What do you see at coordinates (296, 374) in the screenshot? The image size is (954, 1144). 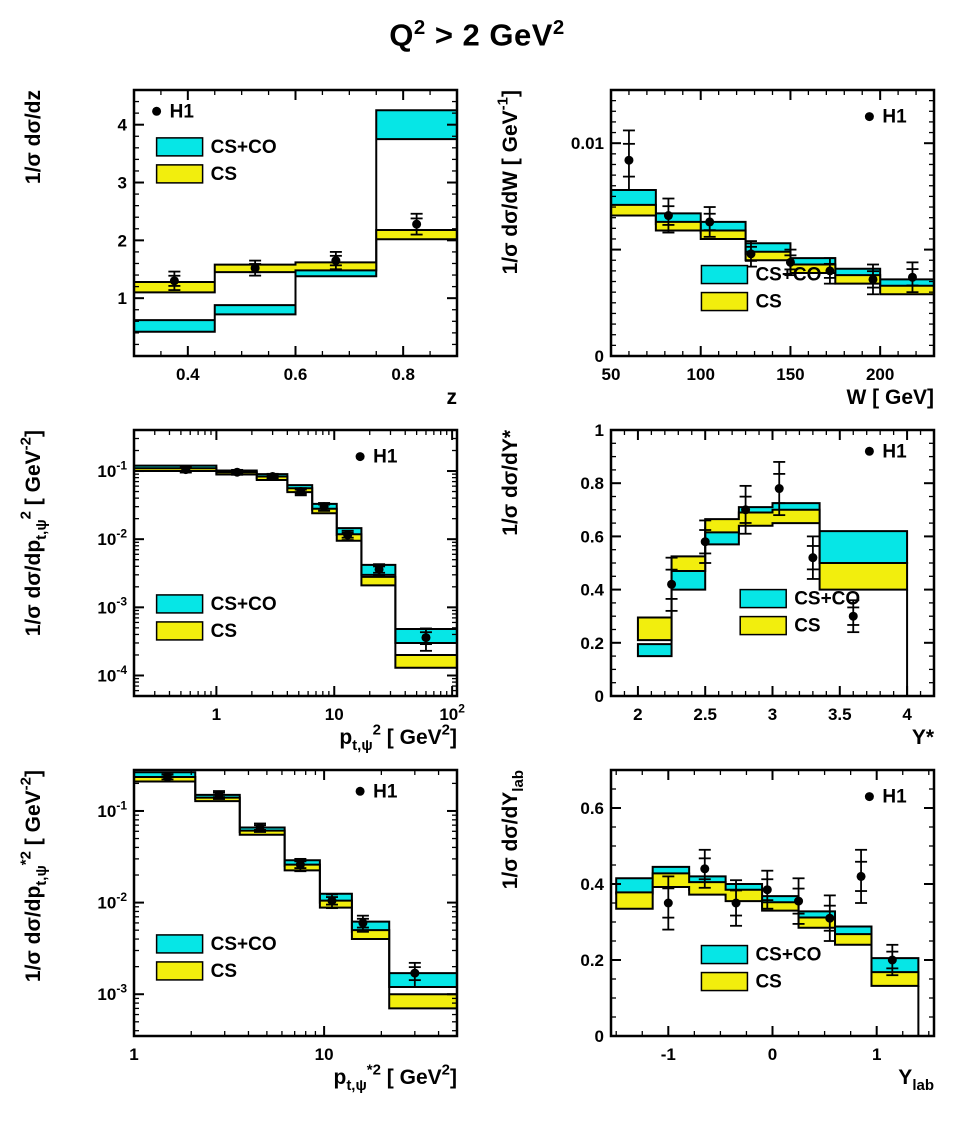 I see `x-tick-label: 0.6` at bounding box center [296, 374].